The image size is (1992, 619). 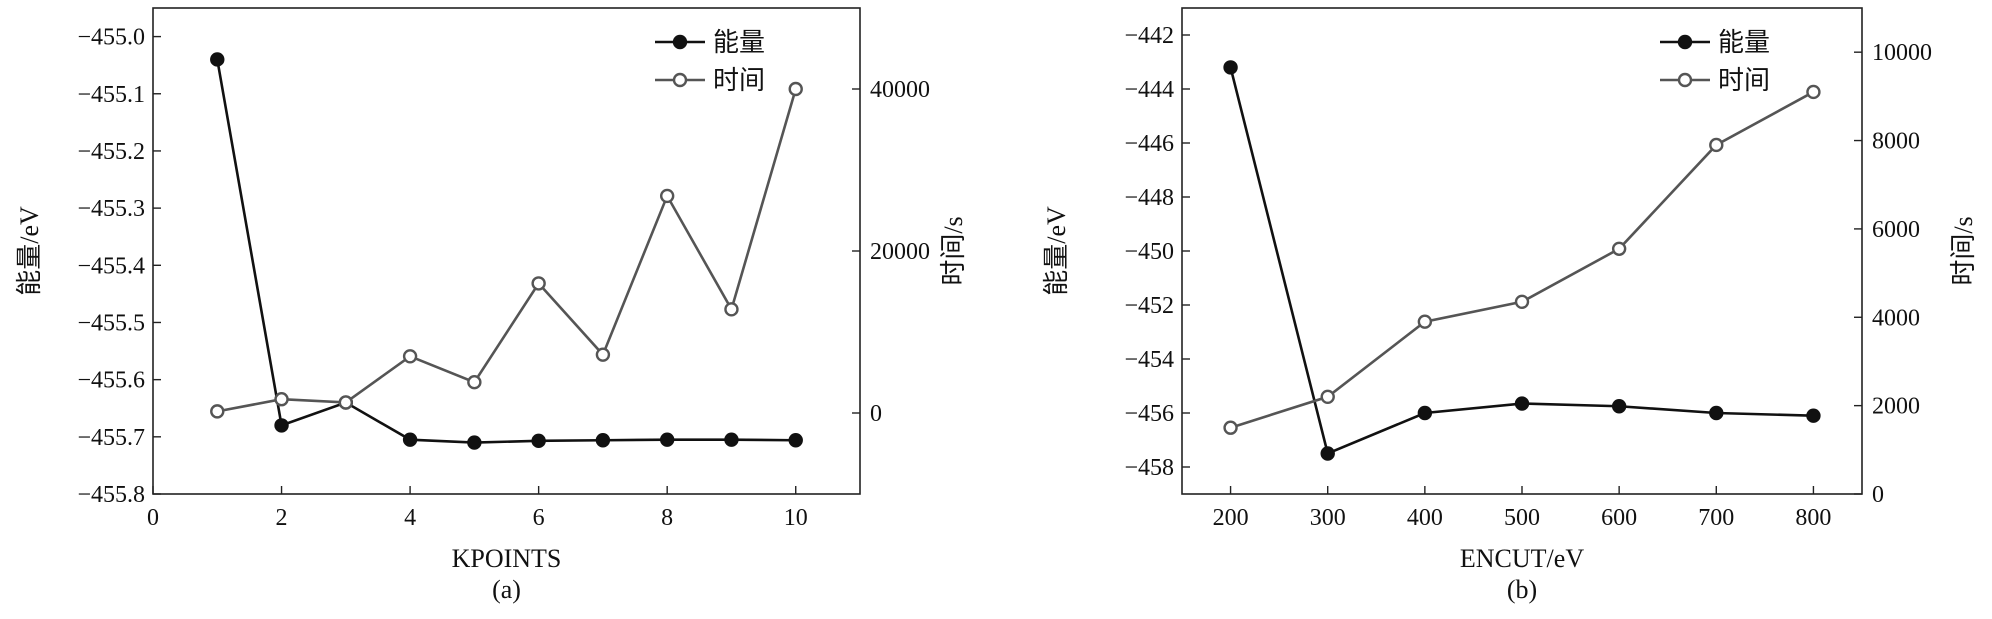 I want to click on x-tick-label: 6, so click(x=539, y=518).